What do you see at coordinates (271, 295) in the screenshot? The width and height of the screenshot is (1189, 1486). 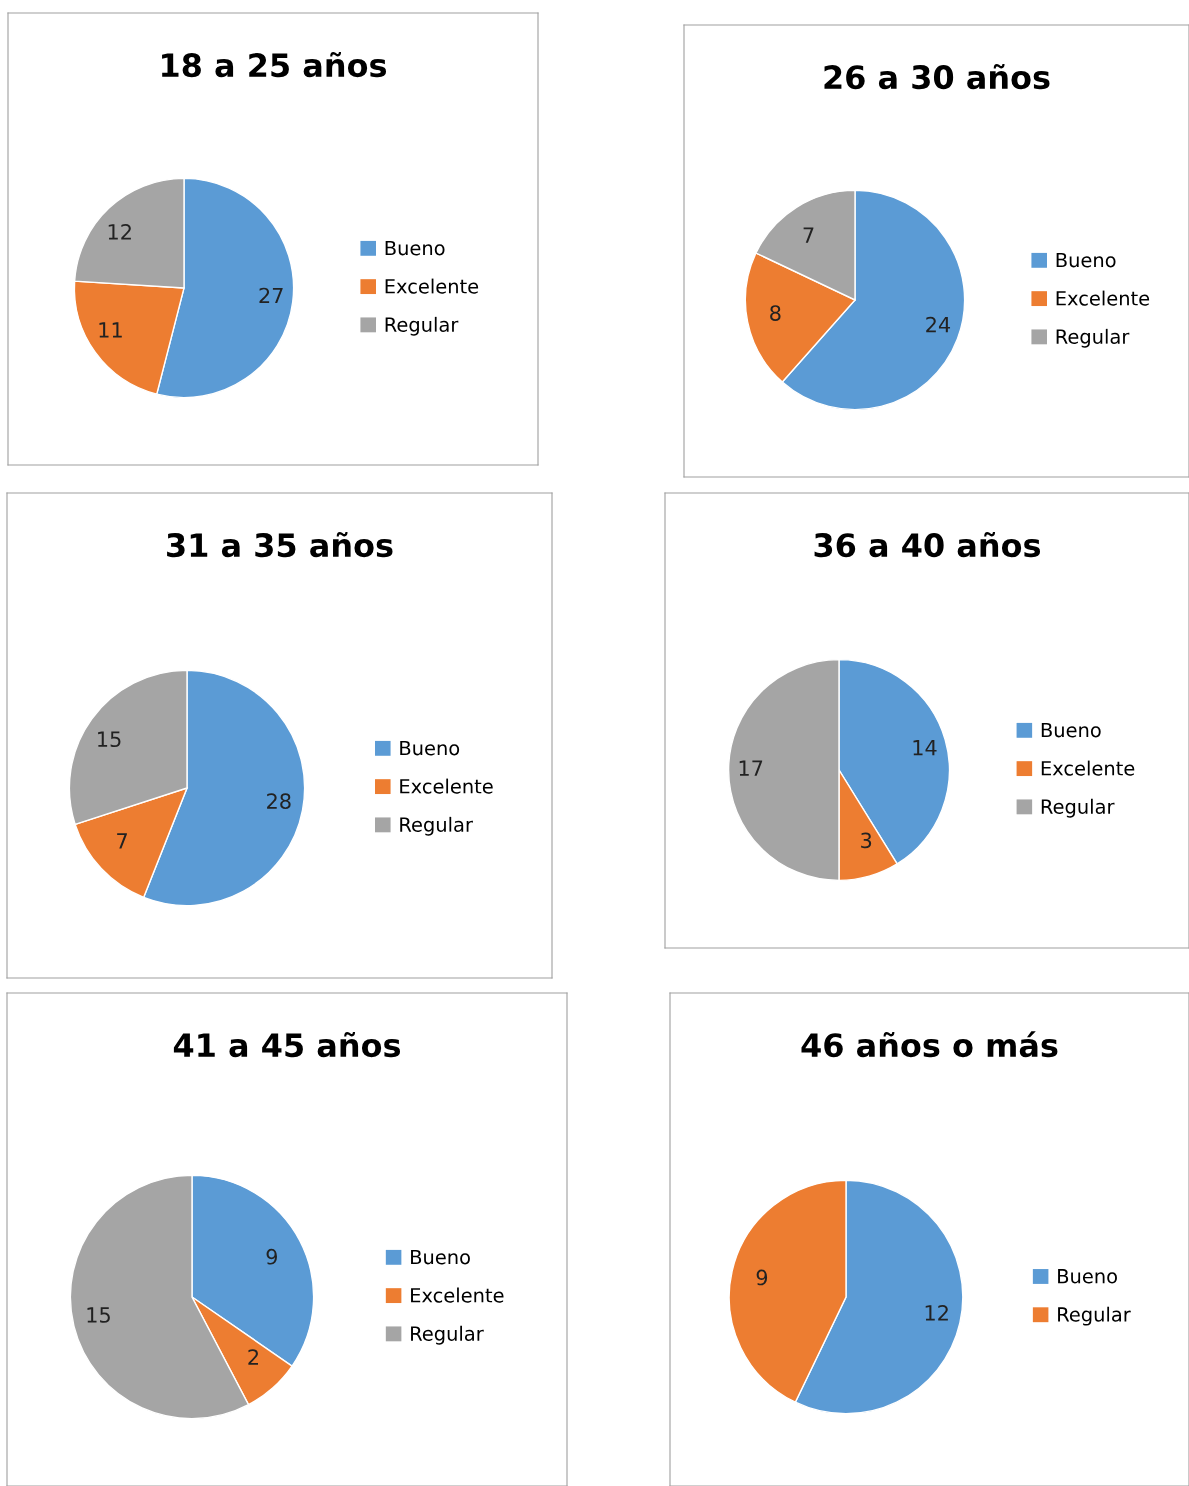 I see `data-label: 27` at bounding box center [271, 295].